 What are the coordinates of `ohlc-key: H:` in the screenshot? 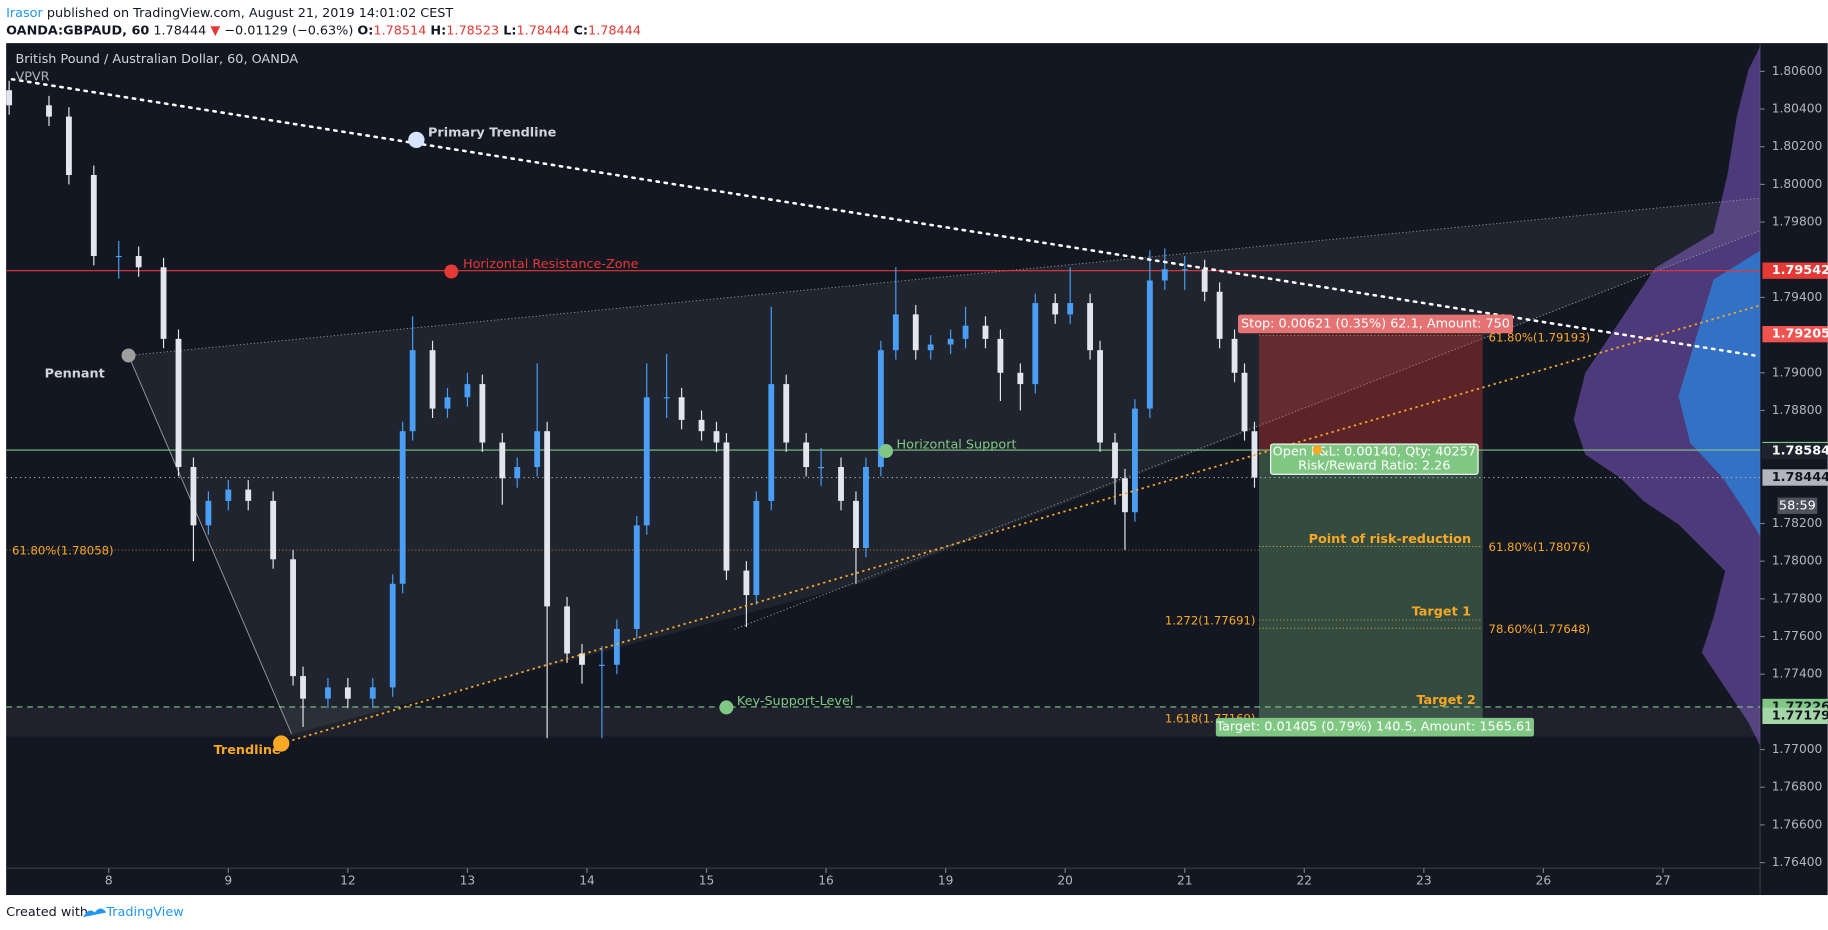 It's located at (438, 30).